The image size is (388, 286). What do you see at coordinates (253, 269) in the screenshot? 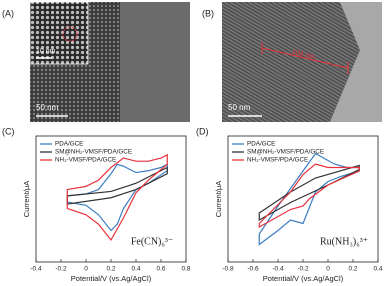
I see `x-tick-label: -0.6` at bounding box center [253, 269].